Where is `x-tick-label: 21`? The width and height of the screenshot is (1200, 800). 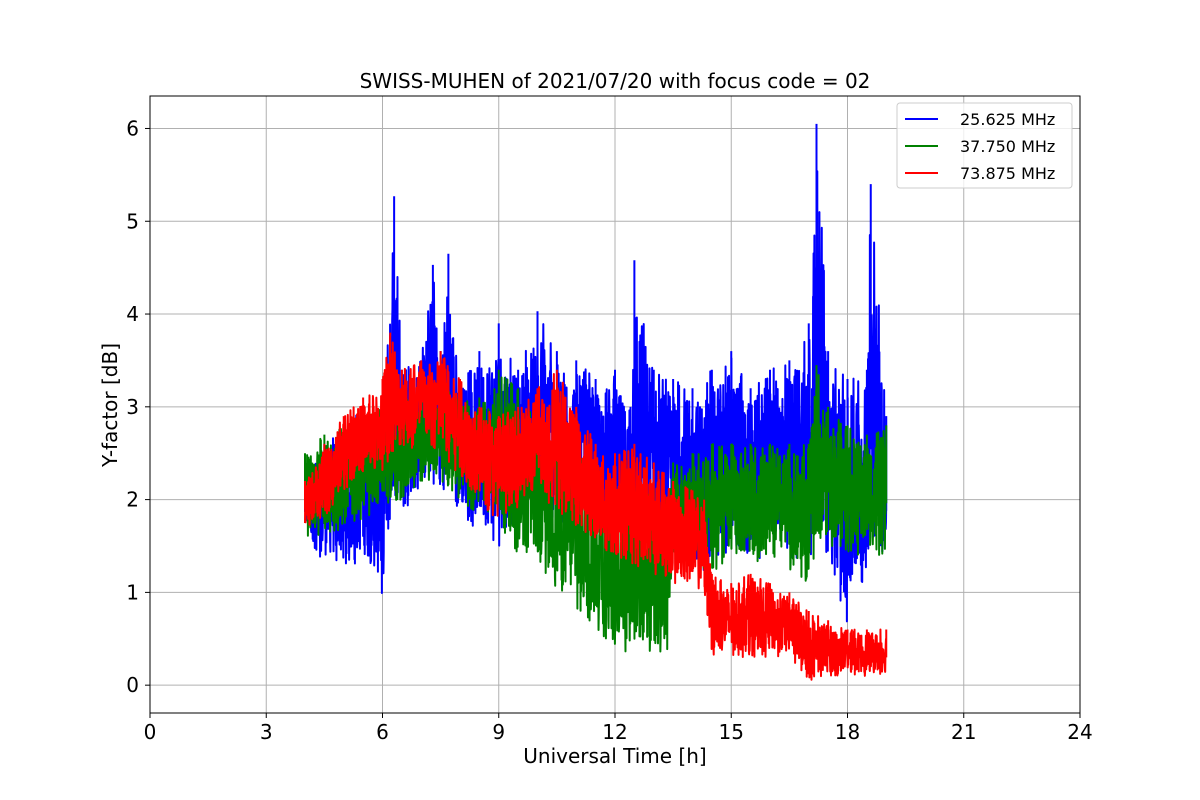
x-tick-label: 21 is located at coordinates (963, 732).